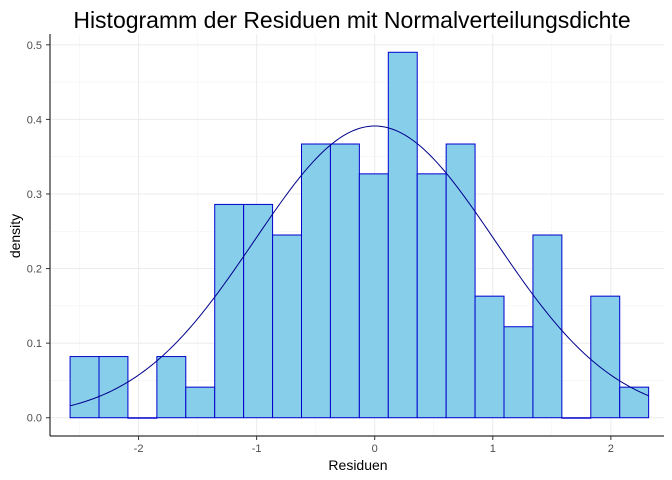 This screenshot has width=672, height=480. I want to click on x-axis-label: Residuen, so click(357, 465).